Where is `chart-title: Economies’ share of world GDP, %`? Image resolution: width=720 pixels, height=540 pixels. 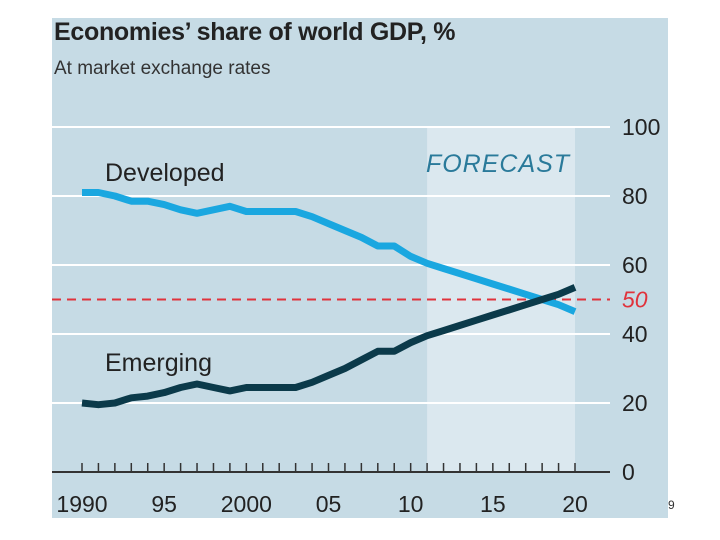 chart-title: Economies’ share of world GDP, % is located at coordinates (255, 32).